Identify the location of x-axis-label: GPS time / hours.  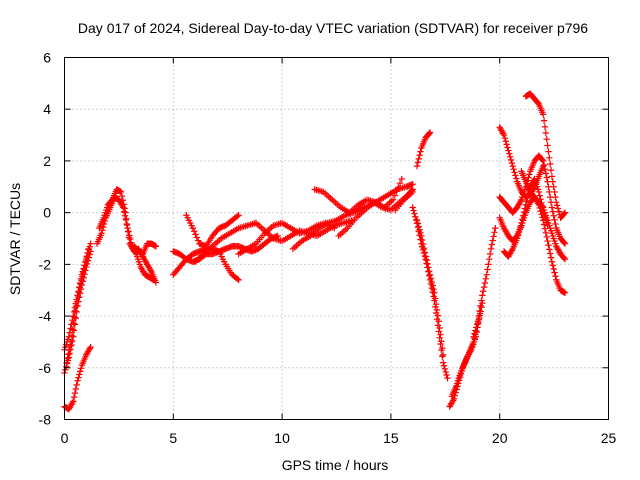
(335, 465).